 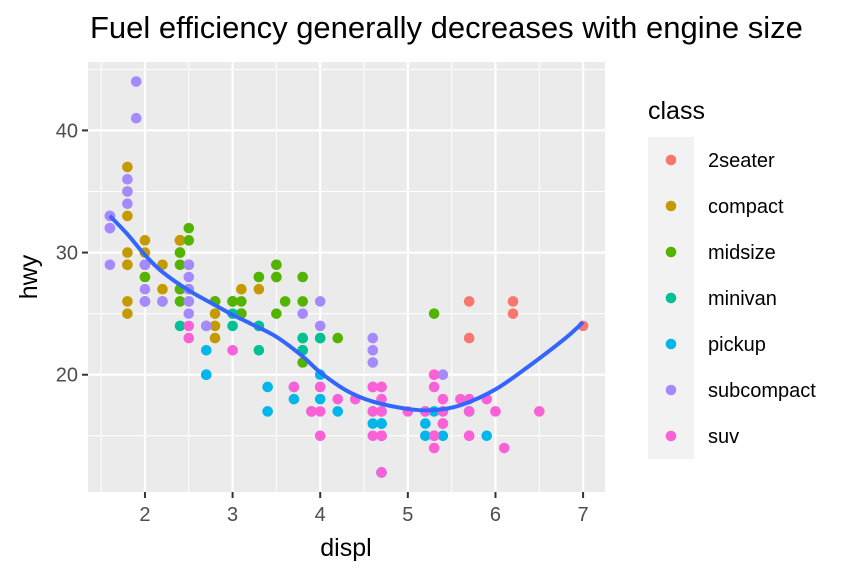 I want to click on x-axis-label: displ, so click(x=345, y=548).